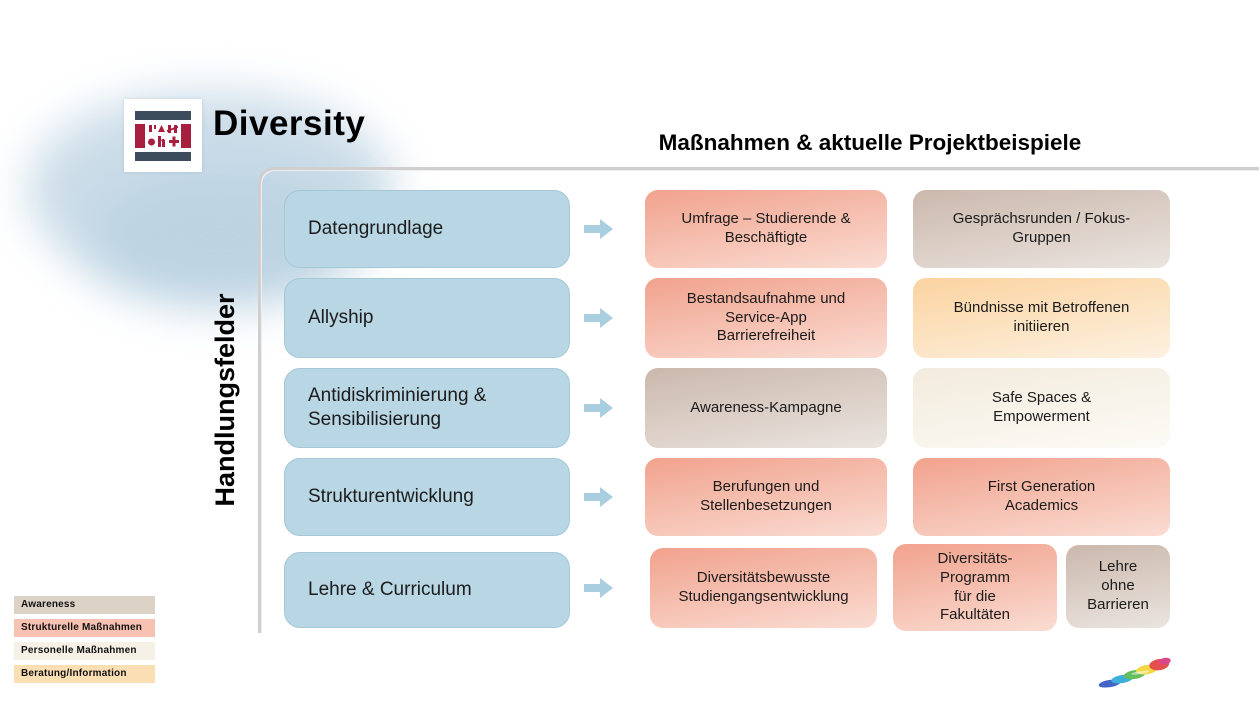  What do you see at coordinates (975, 587) in the screenshot?
I see `measure-box: Diversitäts- Programm für die Fakultäten` at bounding box center [975, 587].